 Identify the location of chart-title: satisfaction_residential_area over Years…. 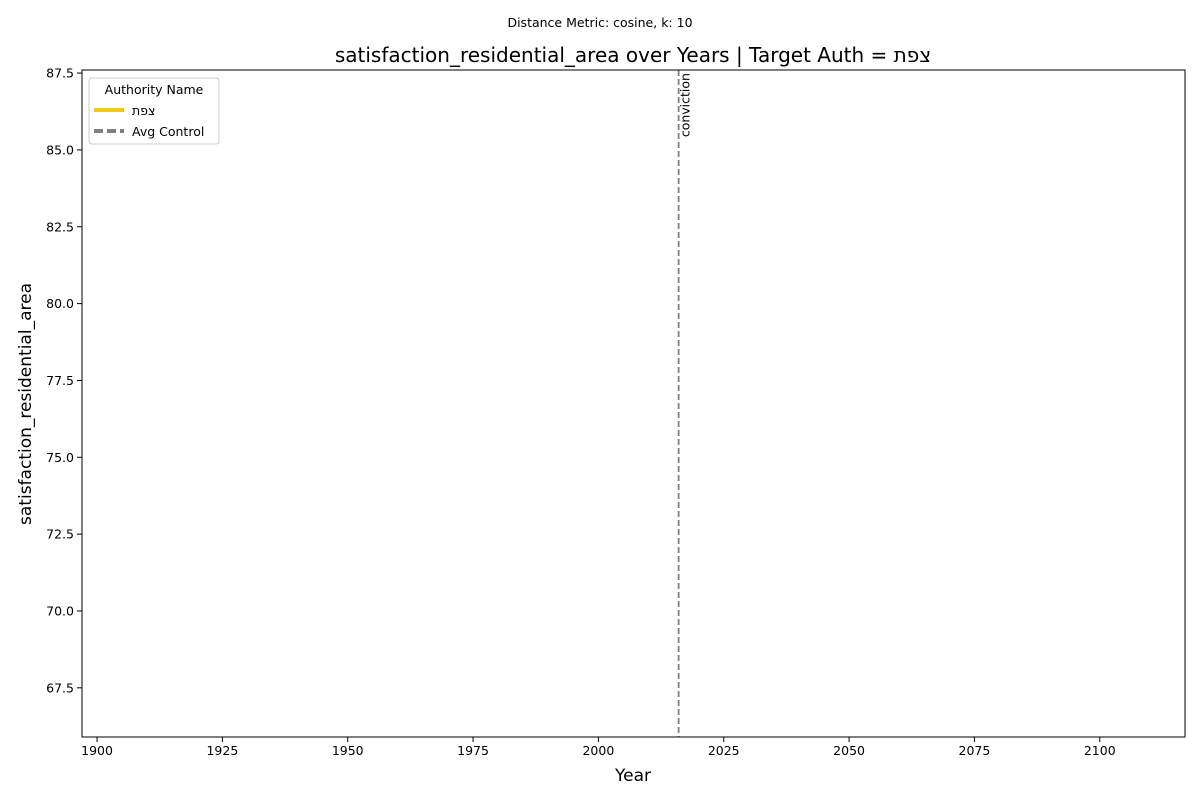
(633, 55).